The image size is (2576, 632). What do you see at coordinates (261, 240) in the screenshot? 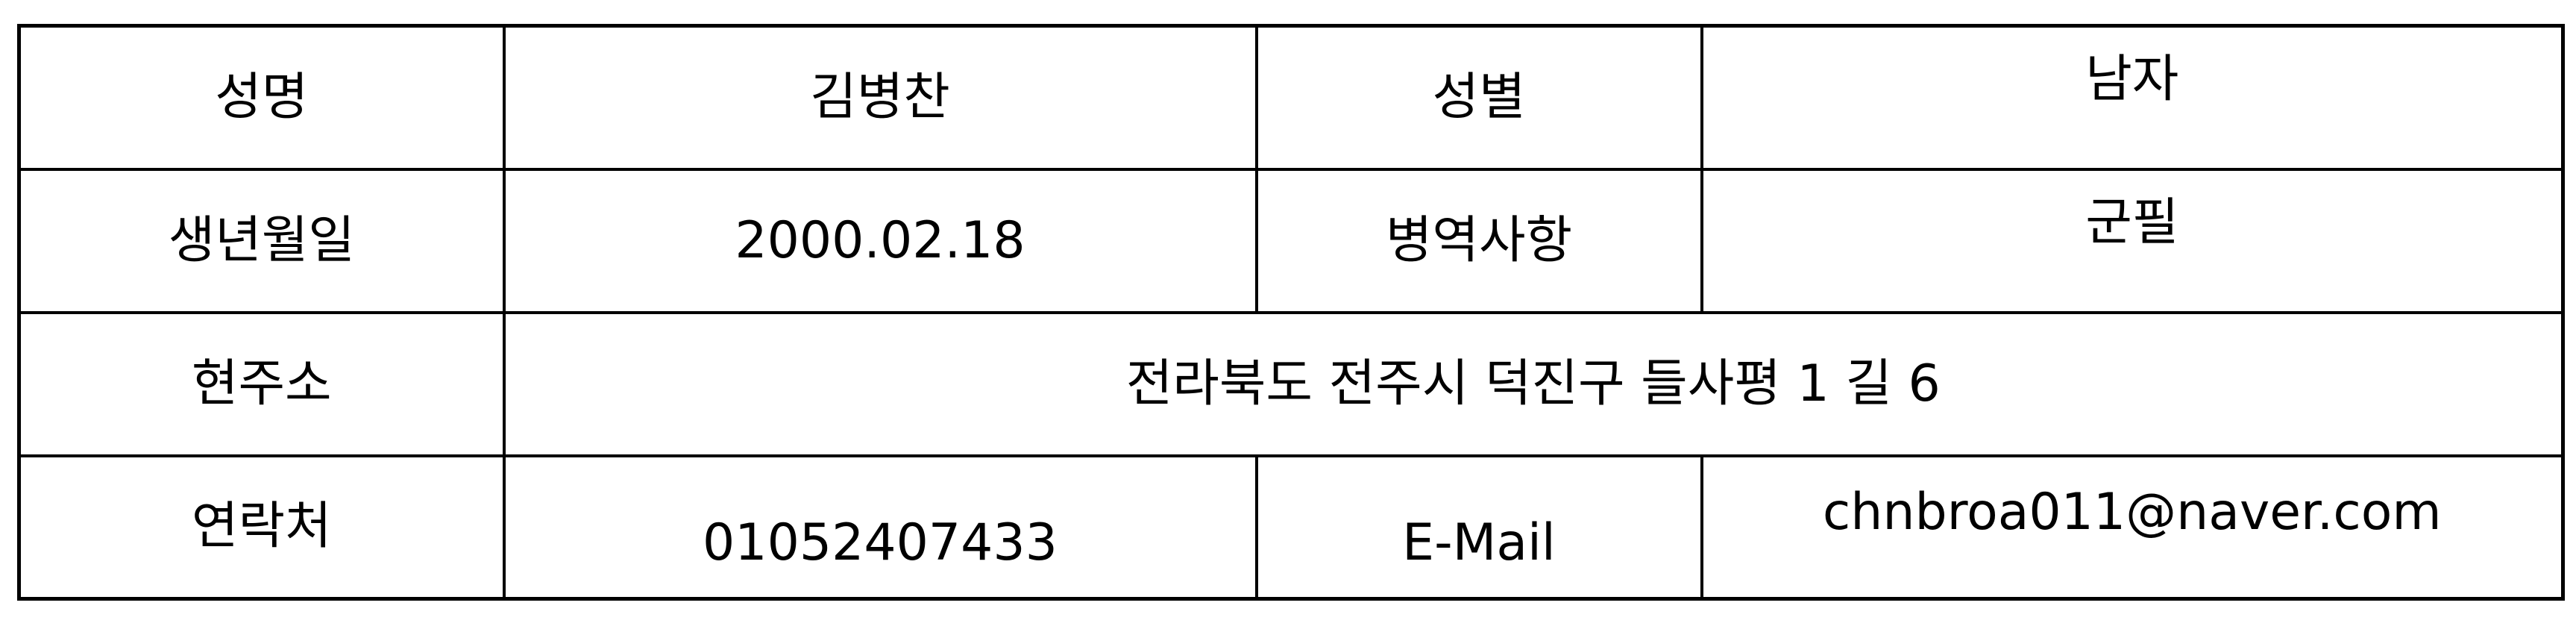
I see `label-birthdate: 생년월일` at bounding box center [261, 240].